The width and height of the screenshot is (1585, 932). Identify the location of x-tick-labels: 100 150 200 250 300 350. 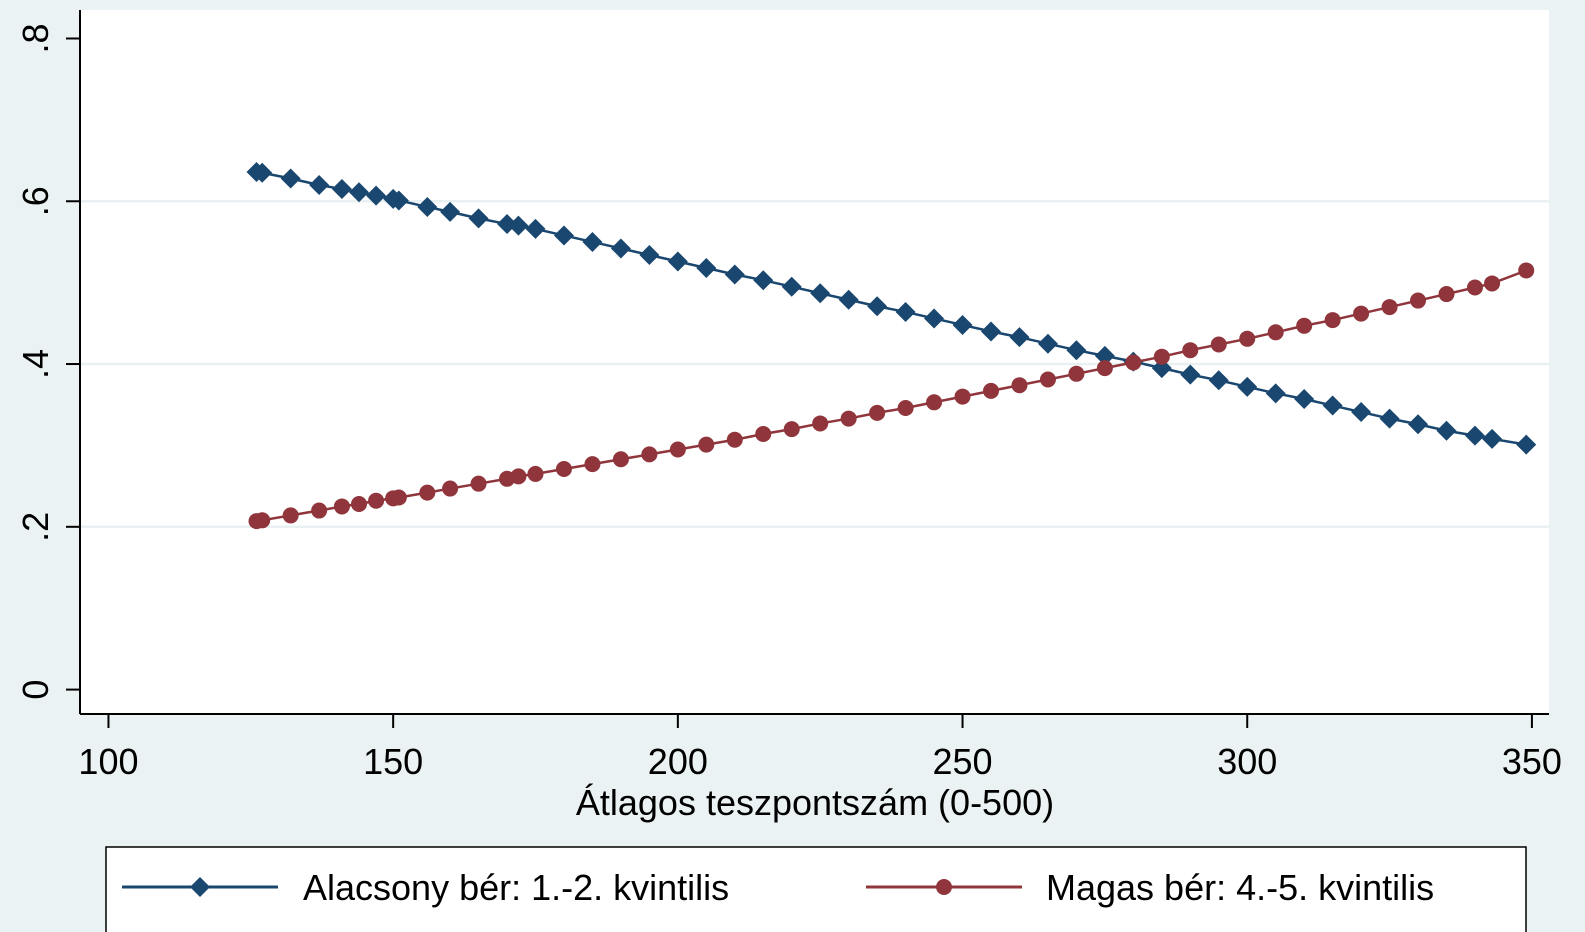
(820, 761).